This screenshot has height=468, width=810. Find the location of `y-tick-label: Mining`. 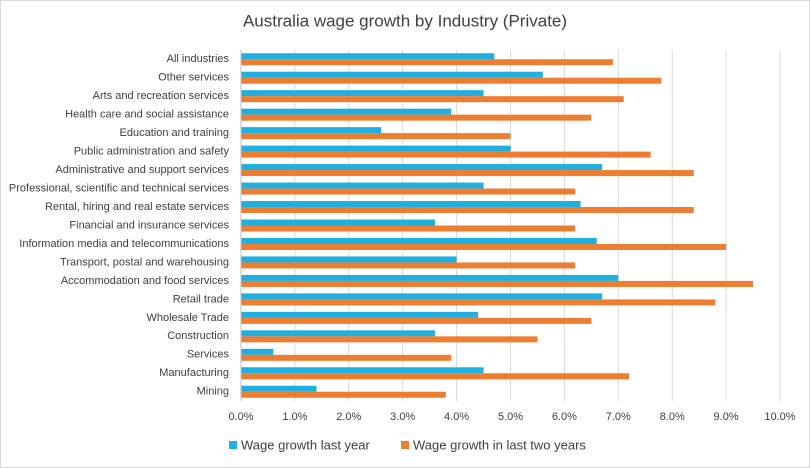

y-tick-label: Mining is located at coordinates (213, 392).